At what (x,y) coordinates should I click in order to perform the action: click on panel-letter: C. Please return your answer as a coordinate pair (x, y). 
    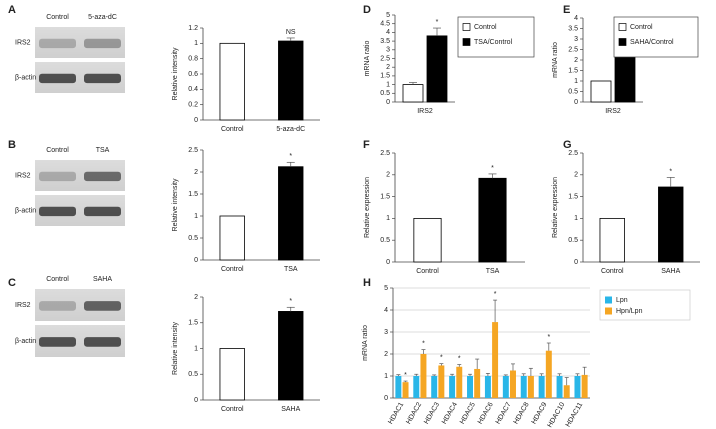
    Looking at the image, I should click on (12, 283).